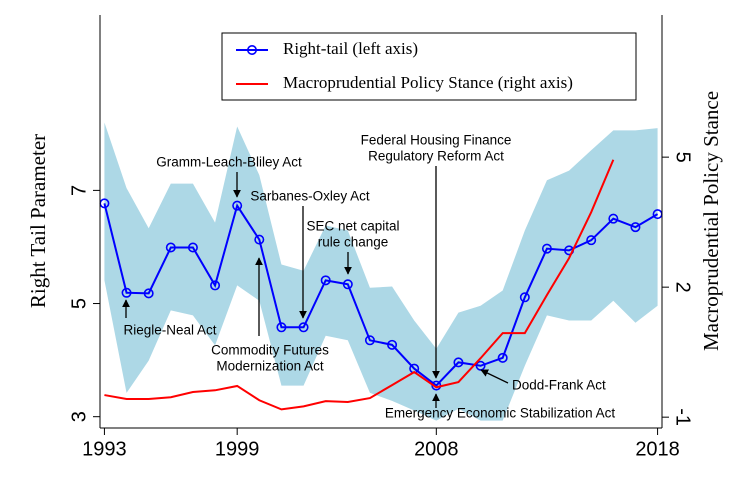 This screenshot has width=743, height=498. Describe the element at coordinates (429, 66) in the screenshot. I see `legend` at that location.